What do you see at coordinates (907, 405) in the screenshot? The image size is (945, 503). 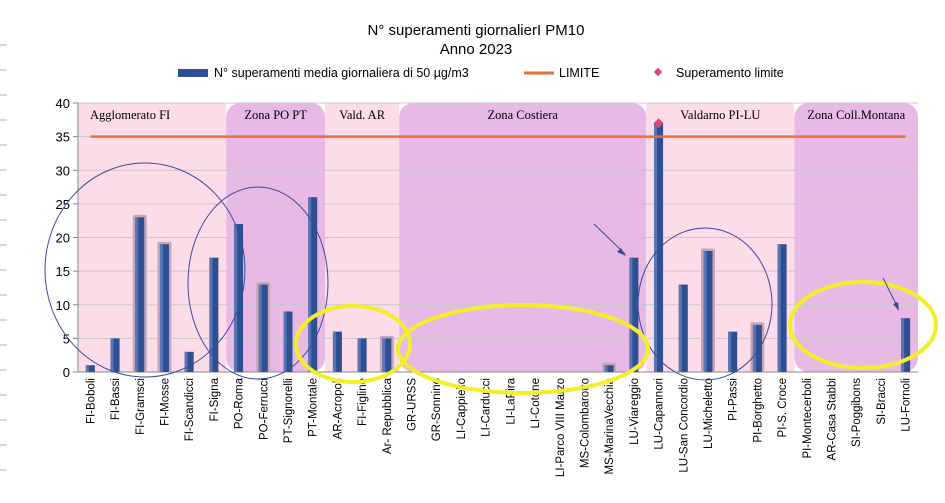 I see `category-label-33: LU-Fornoli` at bounding box center [907, 405].